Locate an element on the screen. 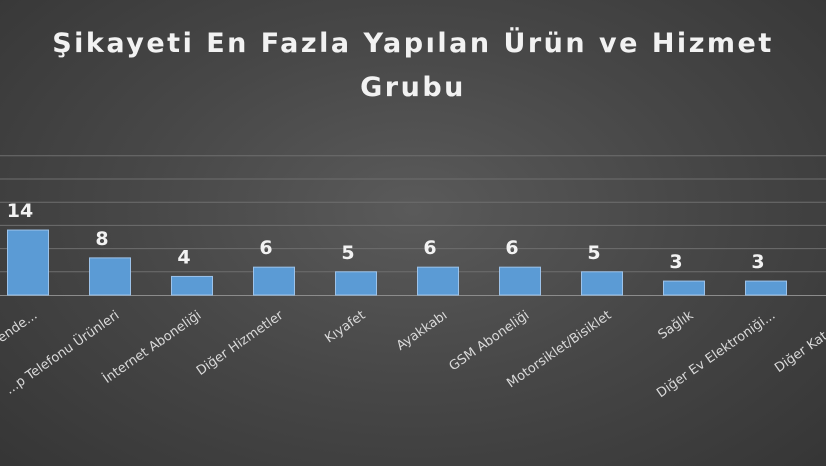 This screenshot has width=826, height=466. chart-title-line-2: Grubu is located at coordinates (413, 87).